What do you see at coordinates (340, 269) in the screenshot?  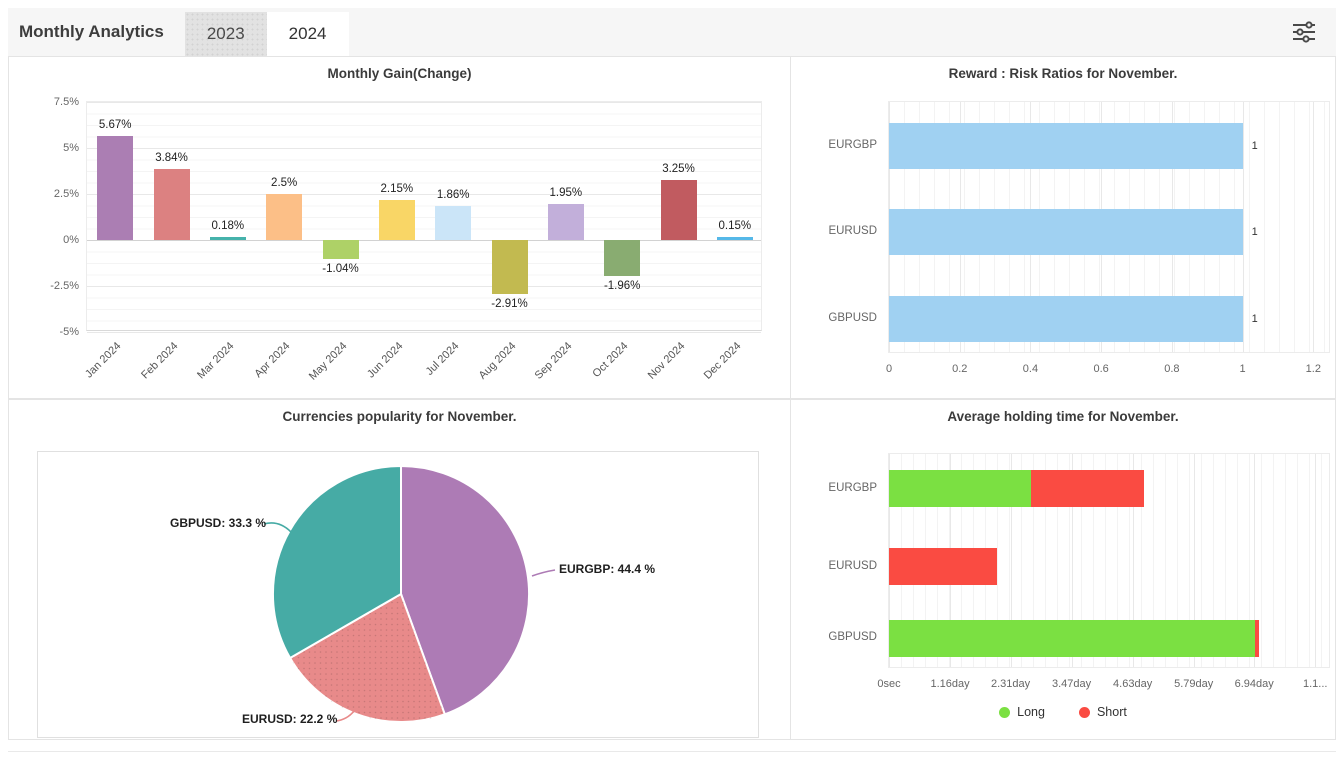 I see `bar-value-label: -1.04%` at bounding box center [340, 269].